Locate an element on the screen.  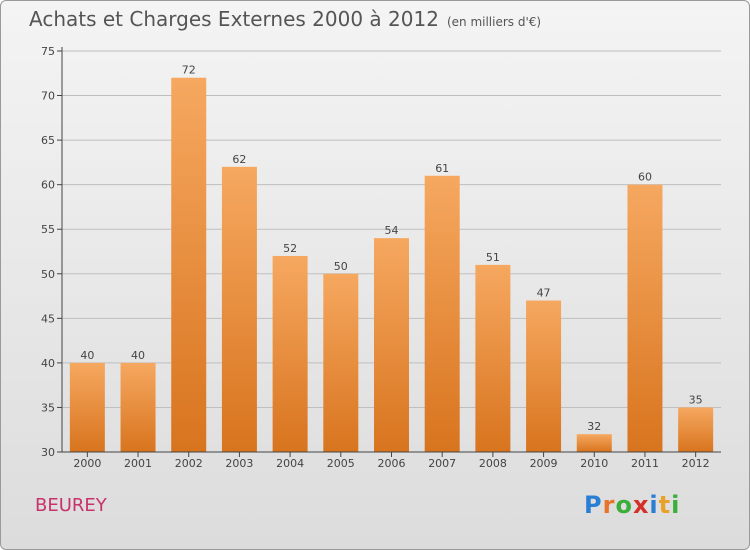
logo-letter: P is located at coordinates (593, 505).